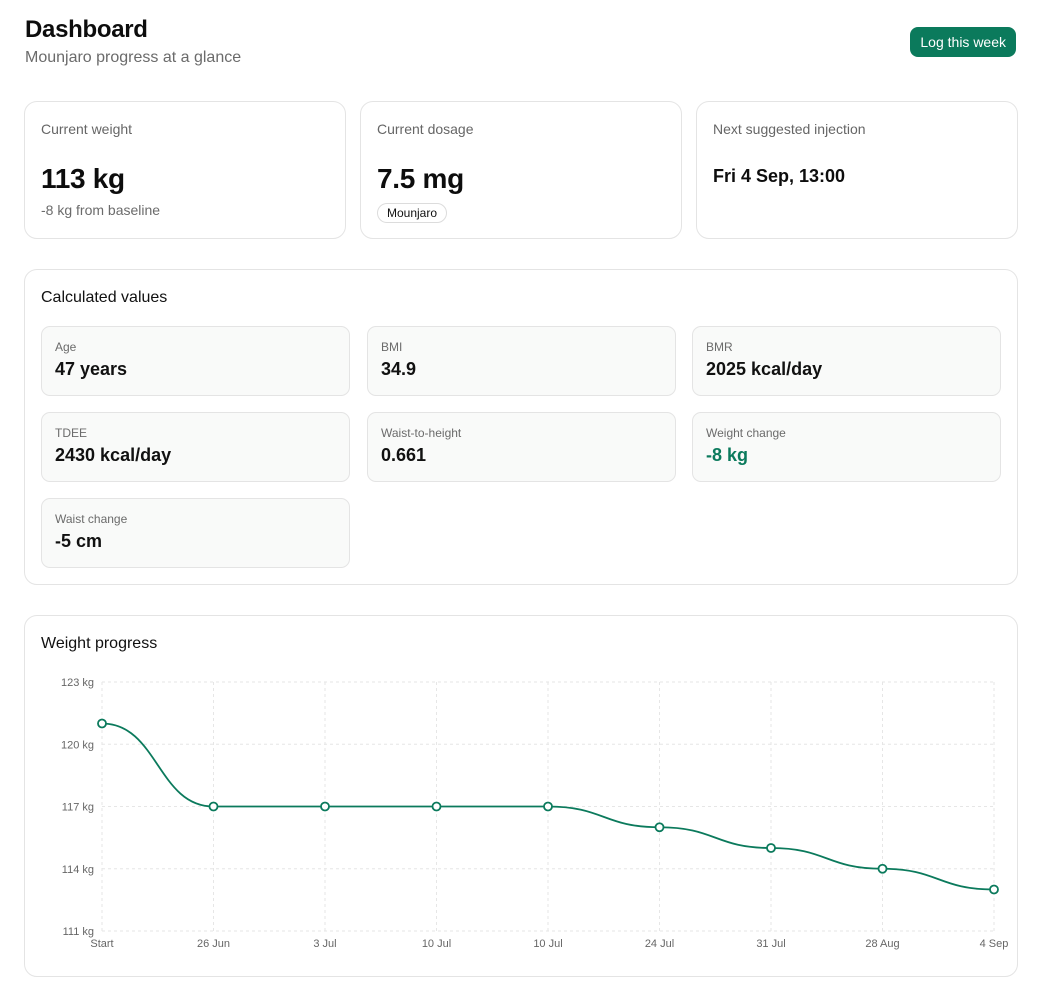 This screenshot has height=1007, width=1053. Describe the element at coordinates (78, 808) in the screenshot. I see `y-tick-label: 117 kg` at that location.